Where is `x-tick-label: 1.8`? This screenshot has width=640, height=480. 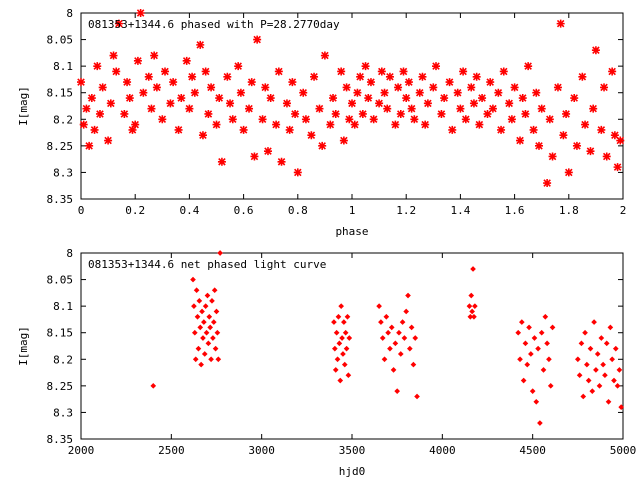 x-tick-label: 1.8 is located at coordinates (569, 210).